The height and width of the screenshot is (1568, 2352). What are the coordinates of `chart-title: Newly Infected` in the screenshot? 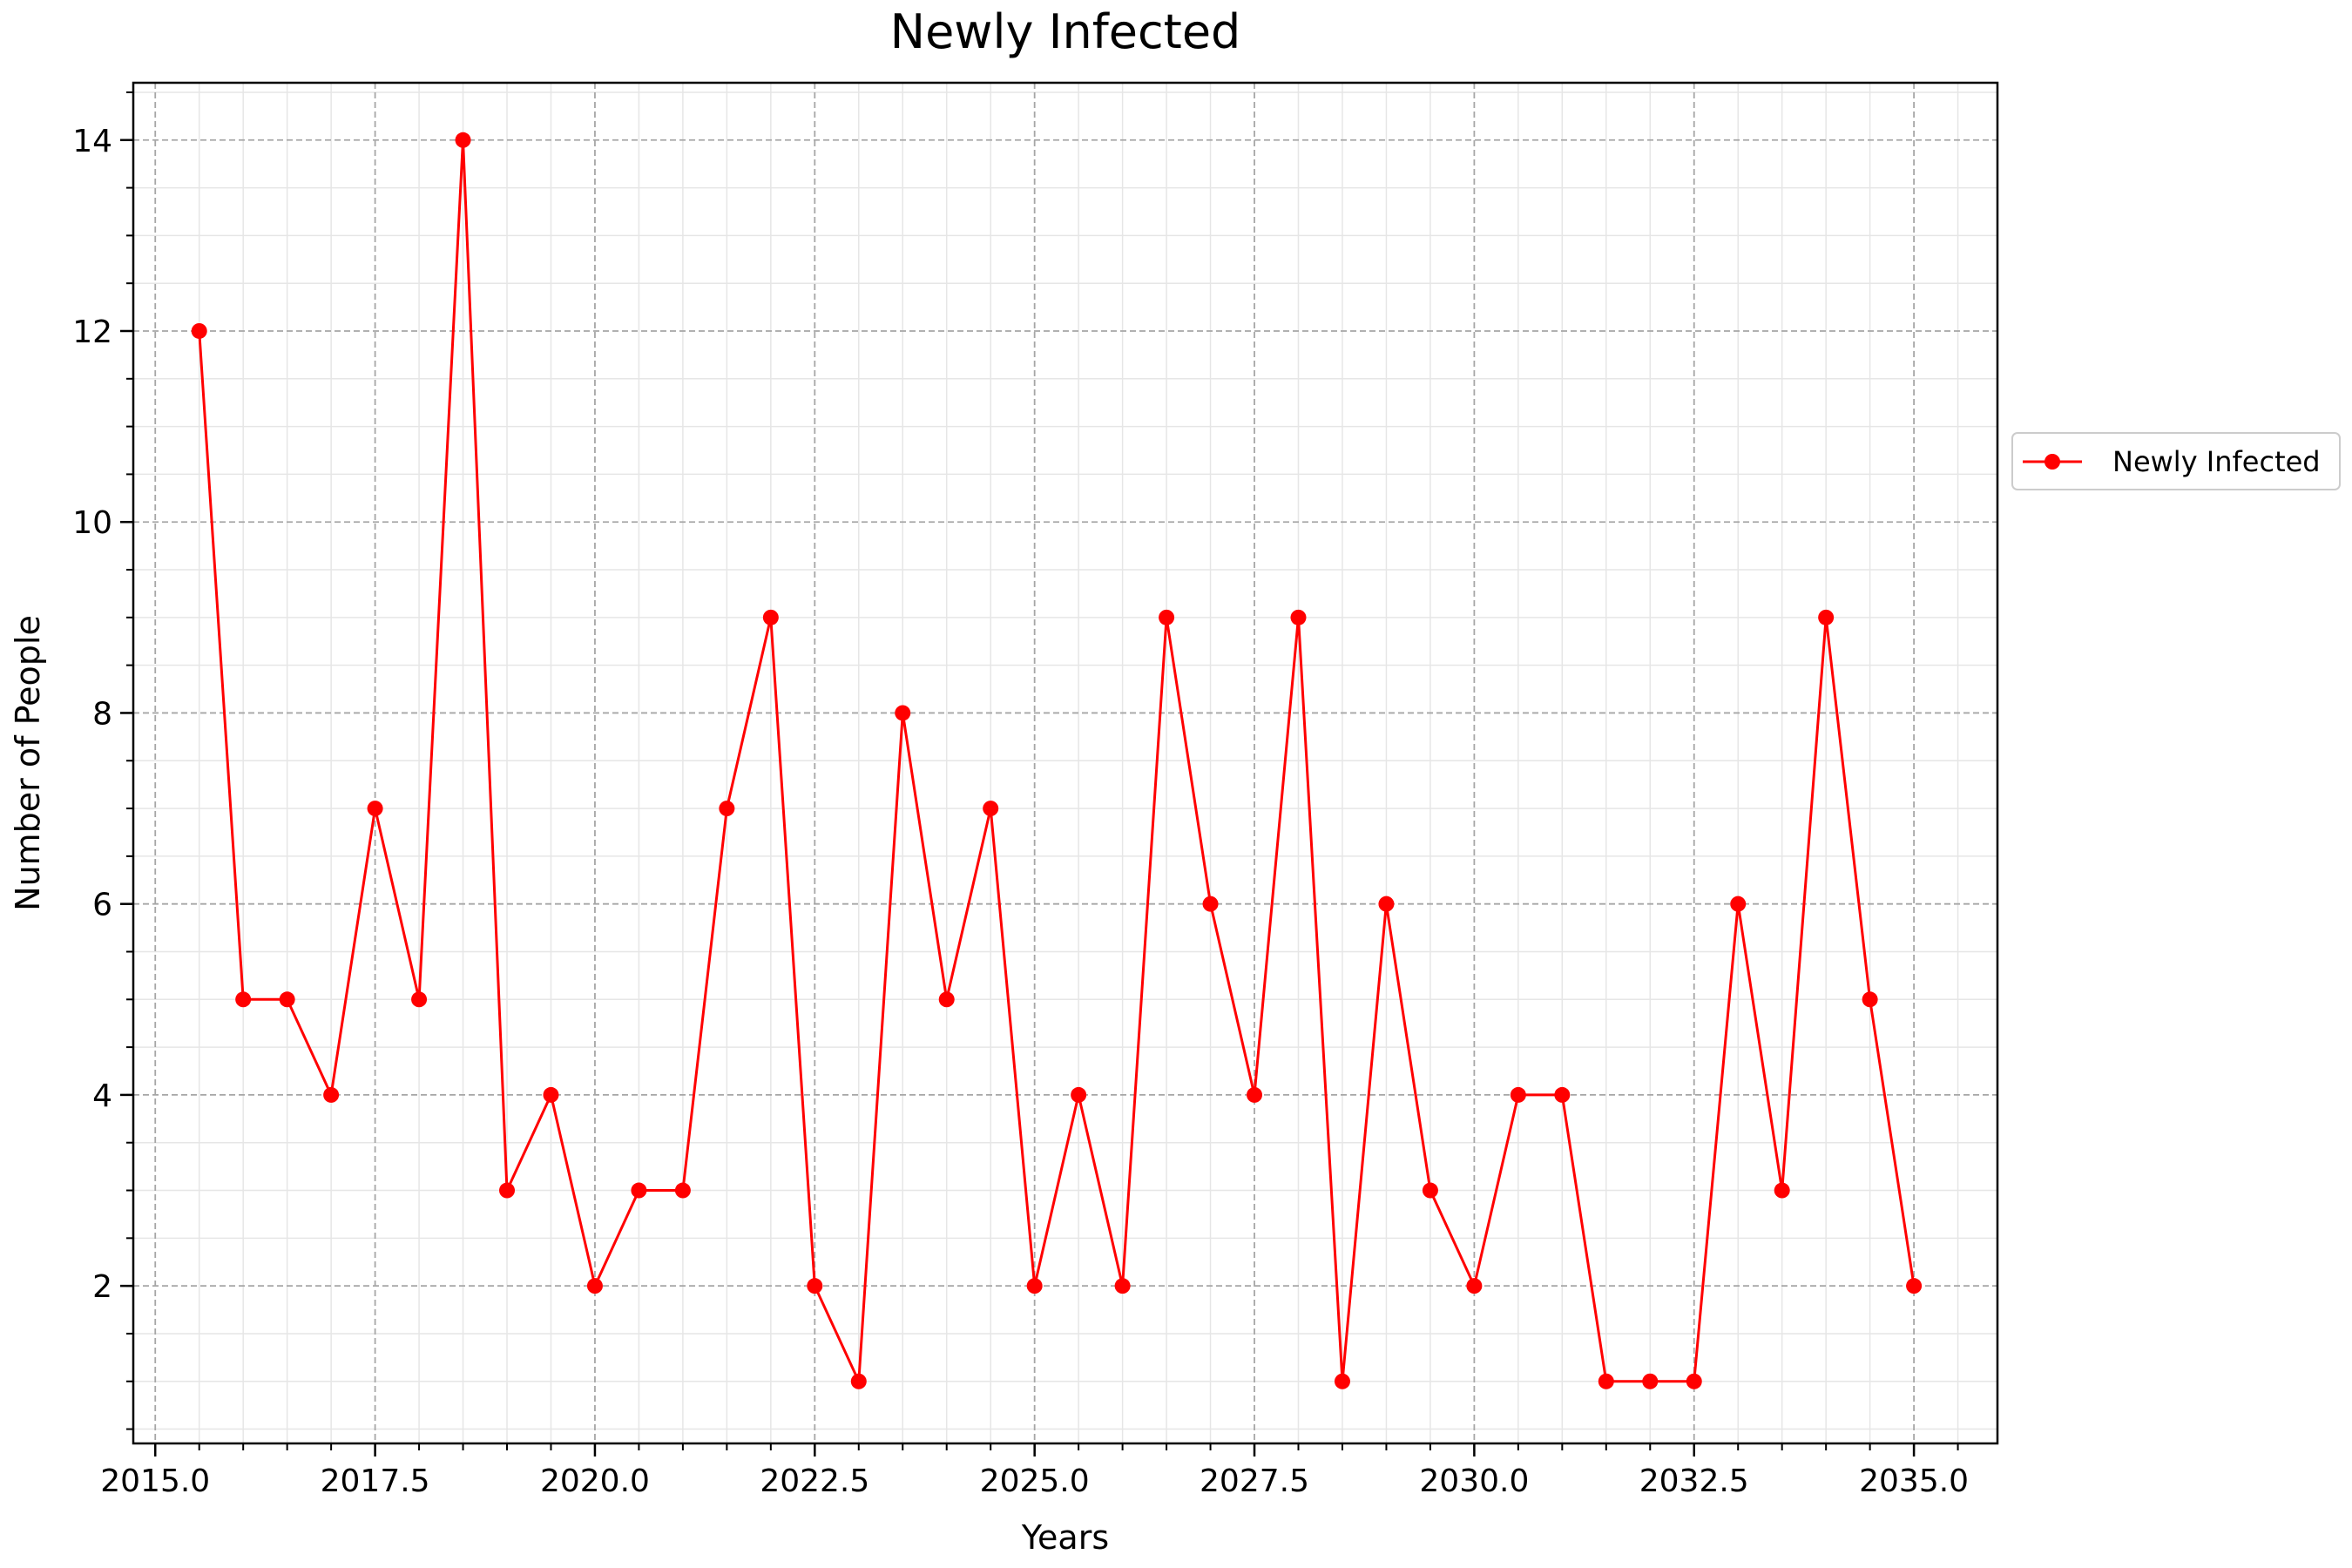 It's located at (1065, 32).